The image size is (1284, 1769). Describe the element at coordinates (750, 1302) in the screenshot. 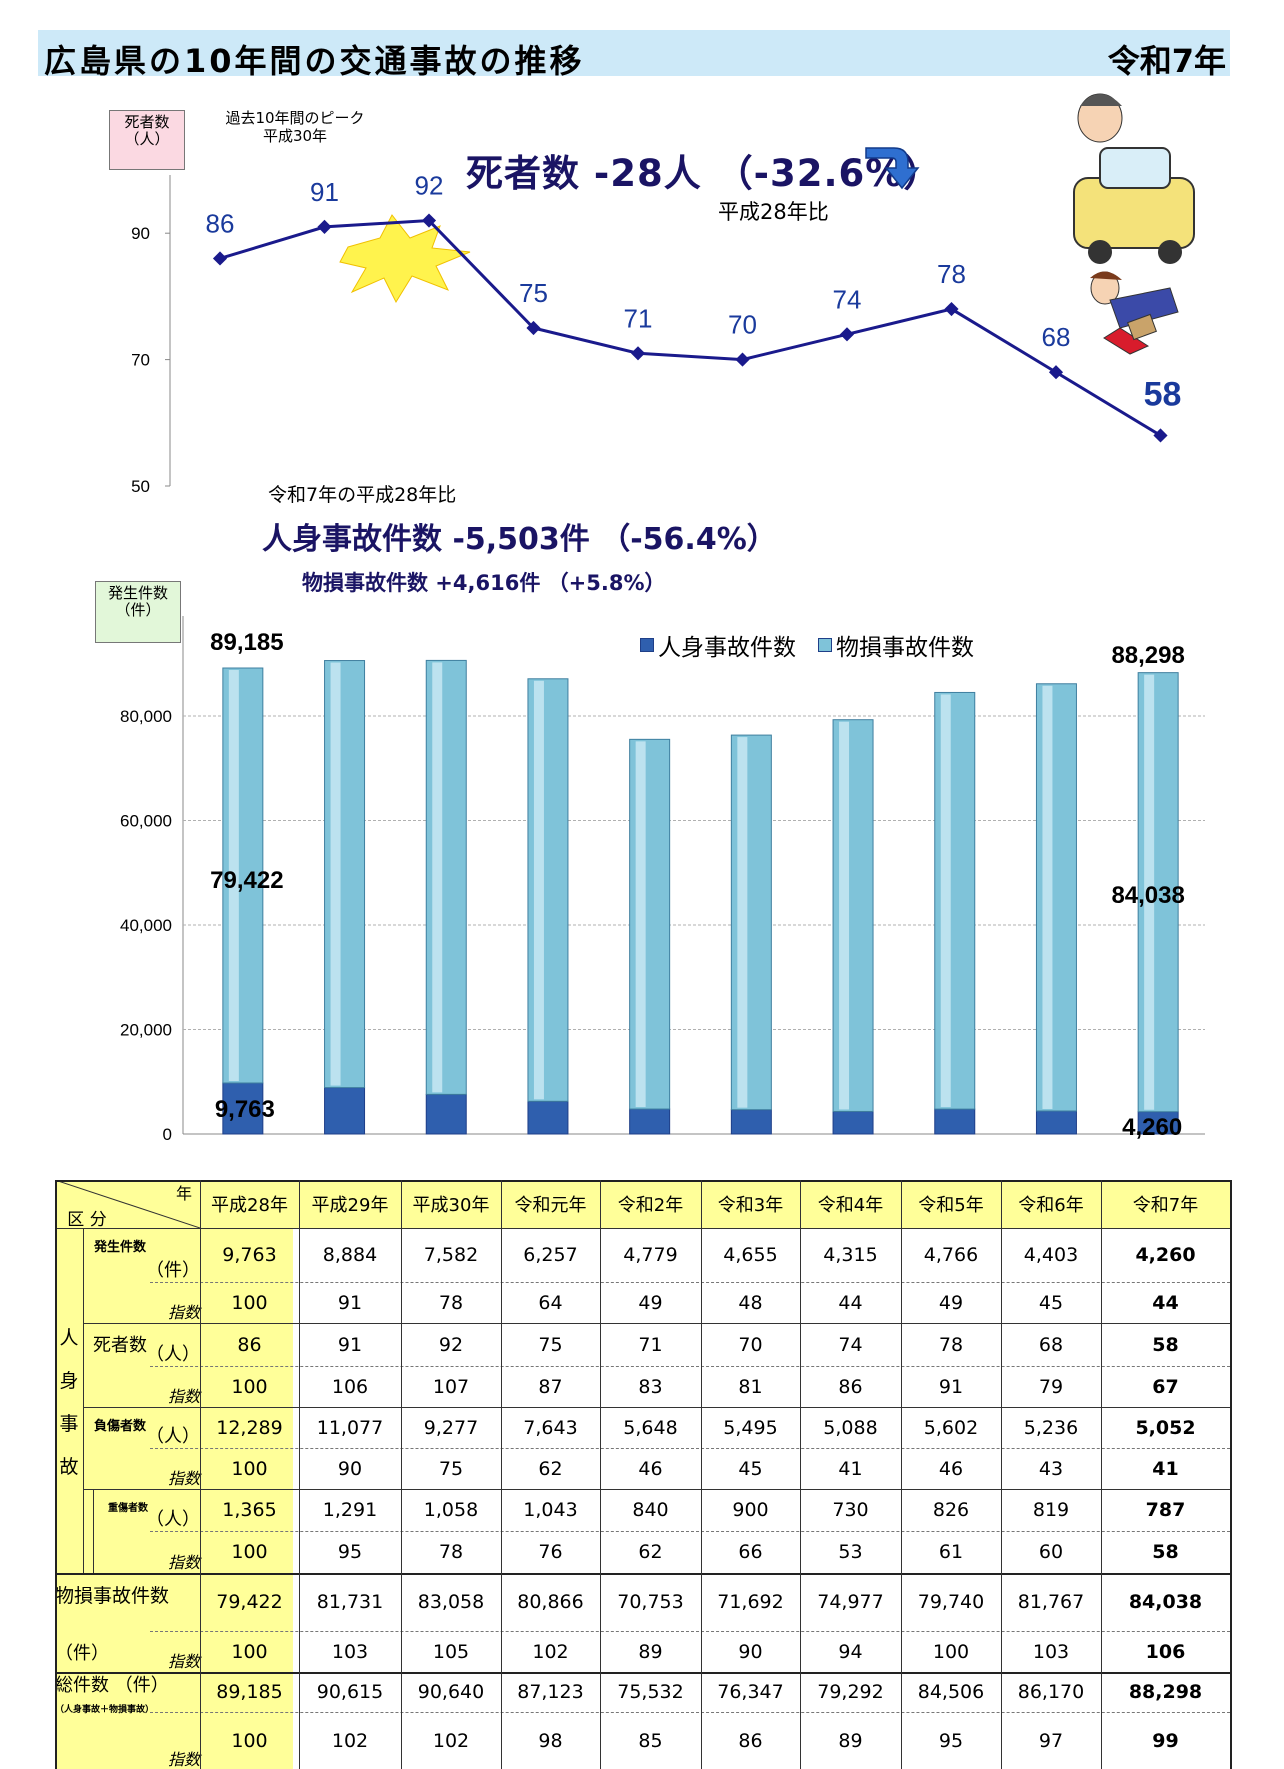

I see `table-index-value: 48` at that location.